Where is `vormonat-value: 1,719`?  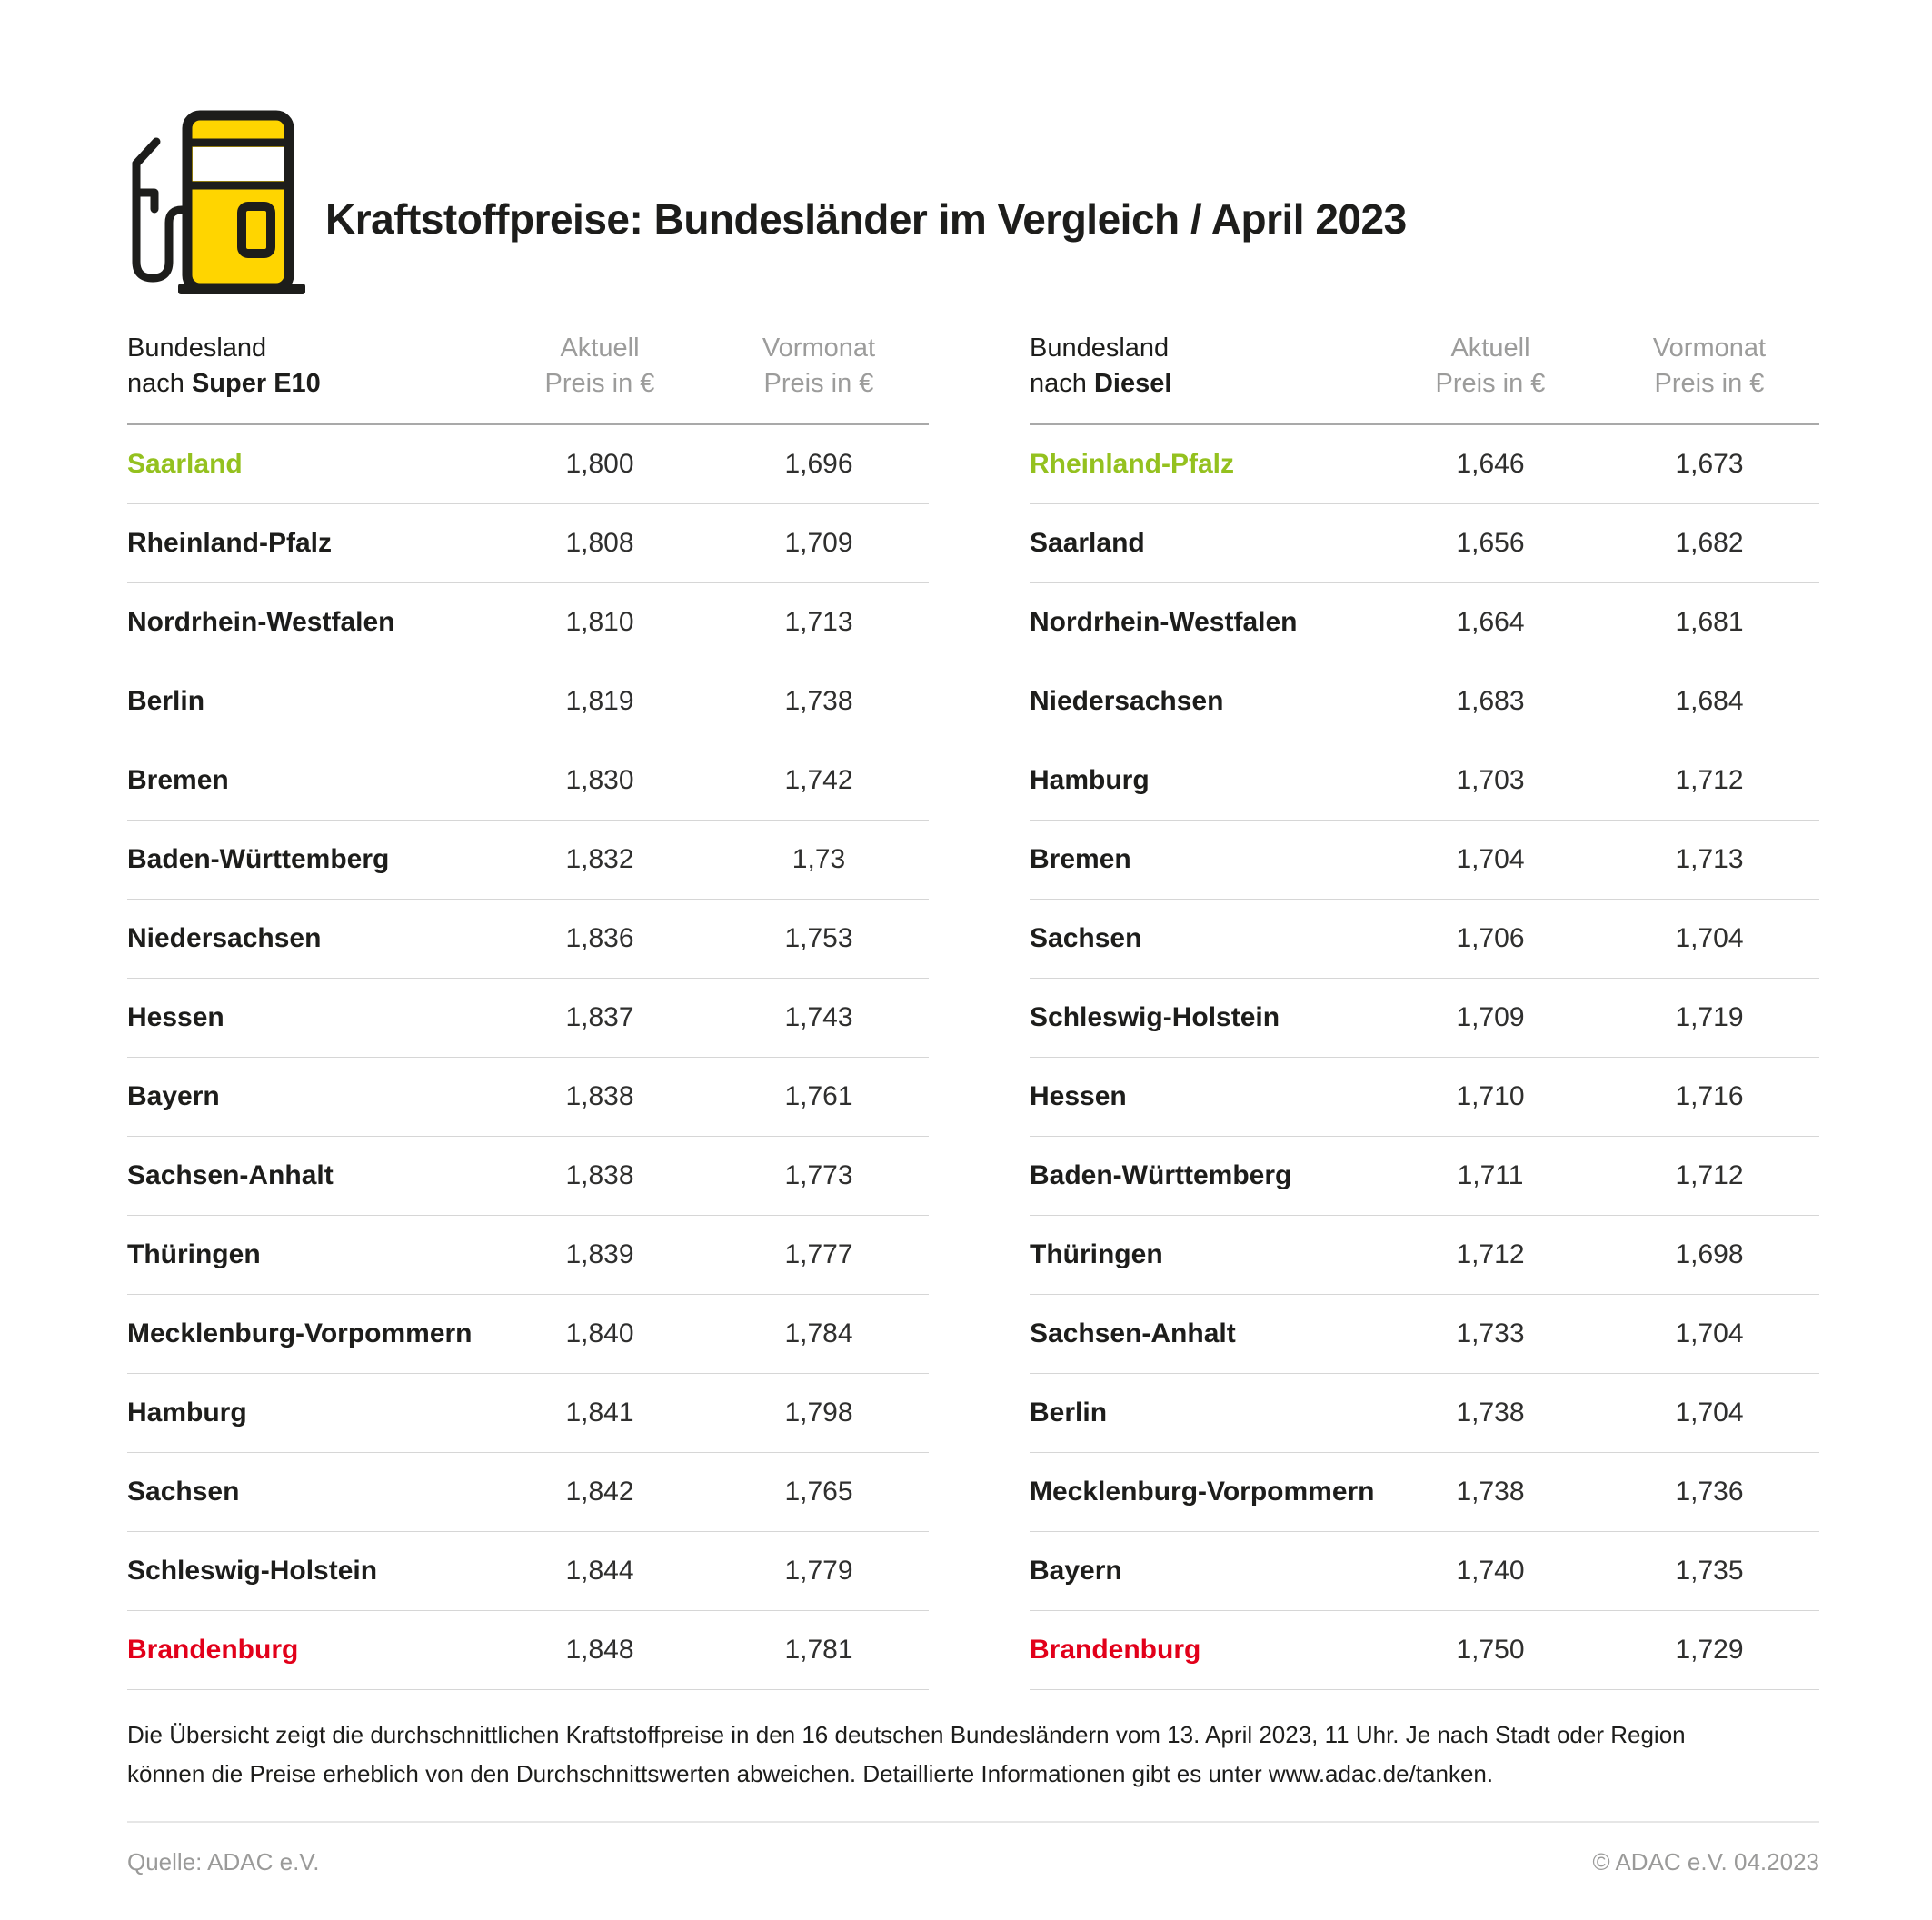 vormonat-value: 1,719 is located at coordinates (1709, 1017).